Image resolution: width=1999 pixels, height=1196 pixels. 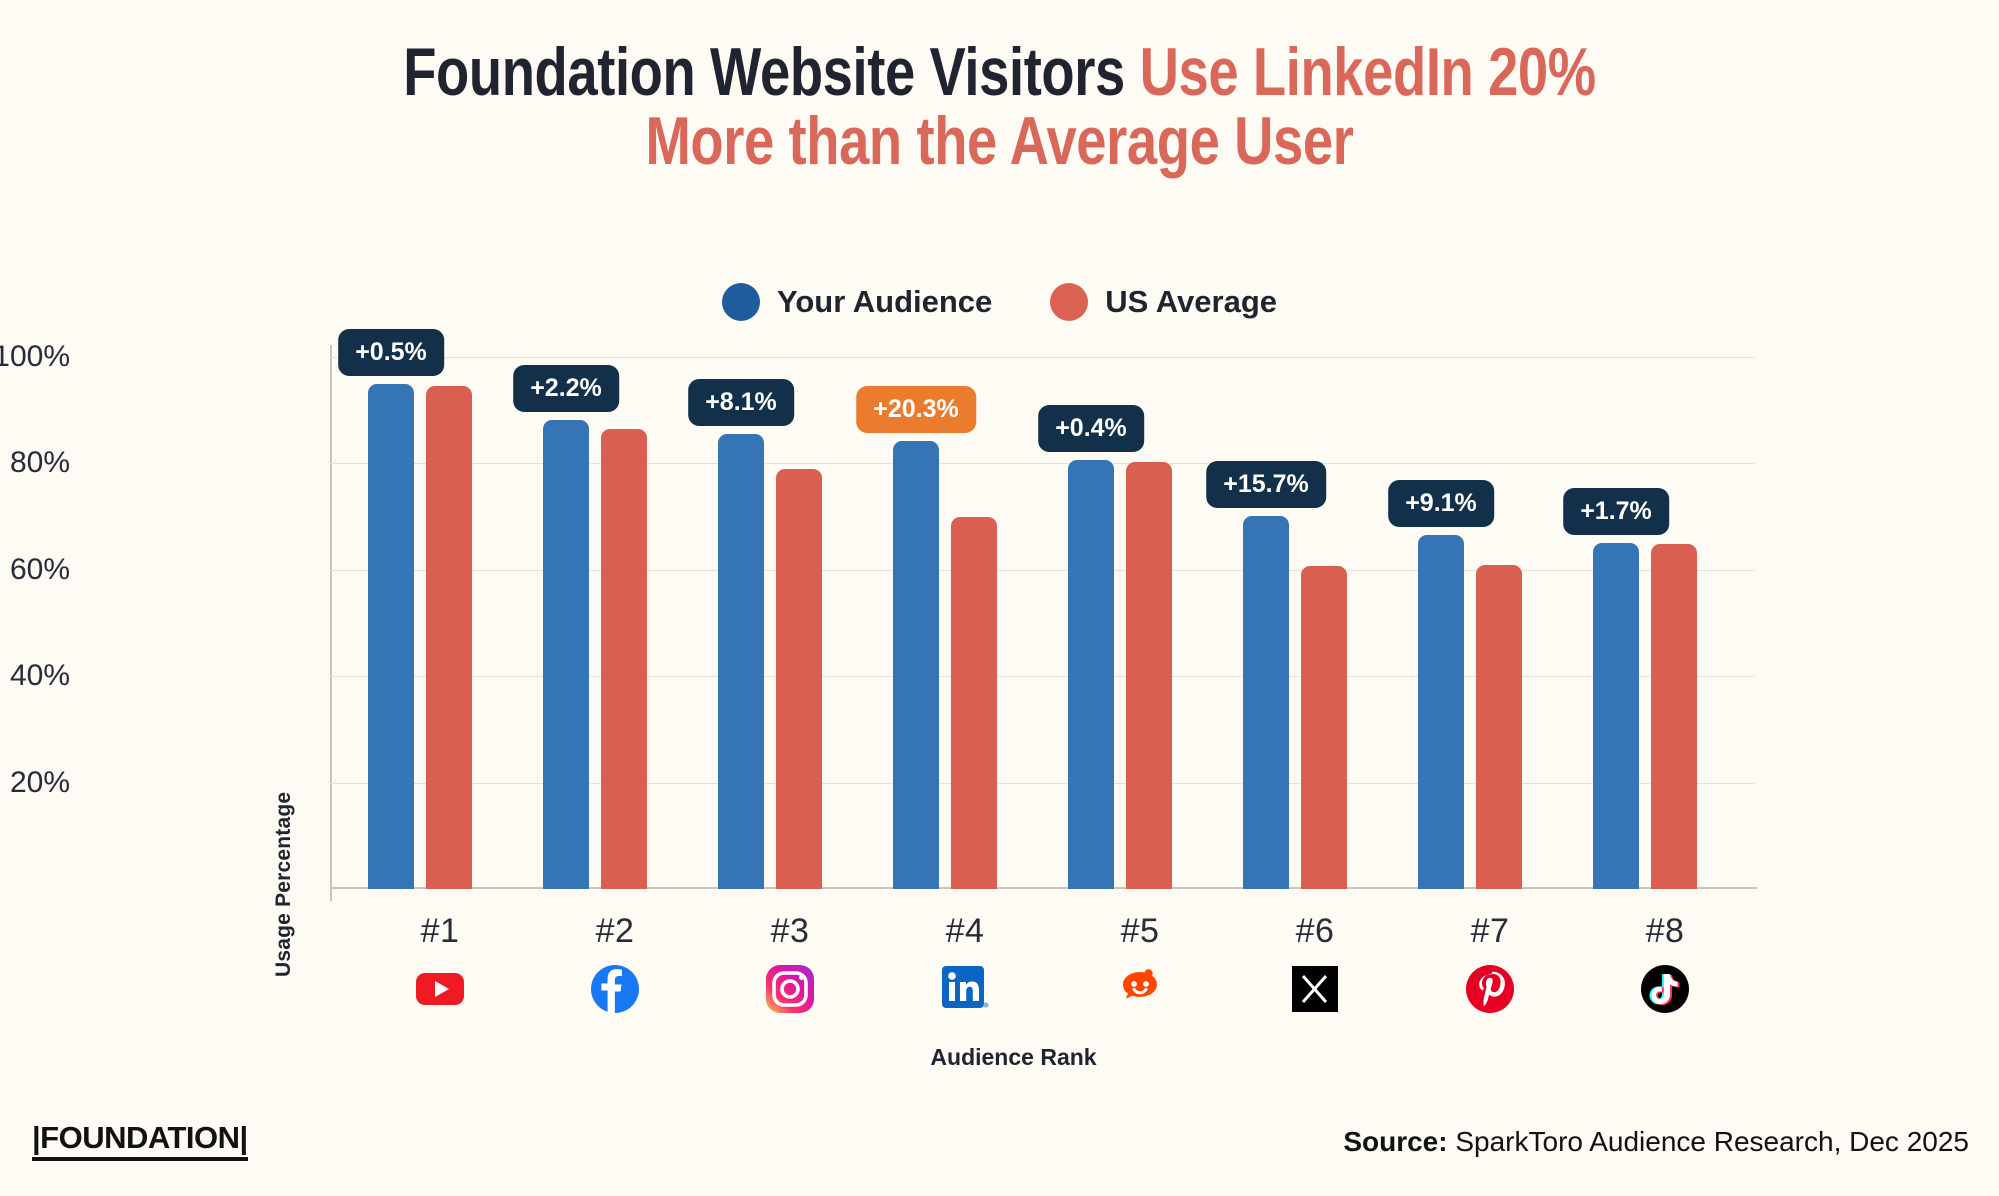 I want to click on x-axis-category: #1, so click(x=440, y=963).